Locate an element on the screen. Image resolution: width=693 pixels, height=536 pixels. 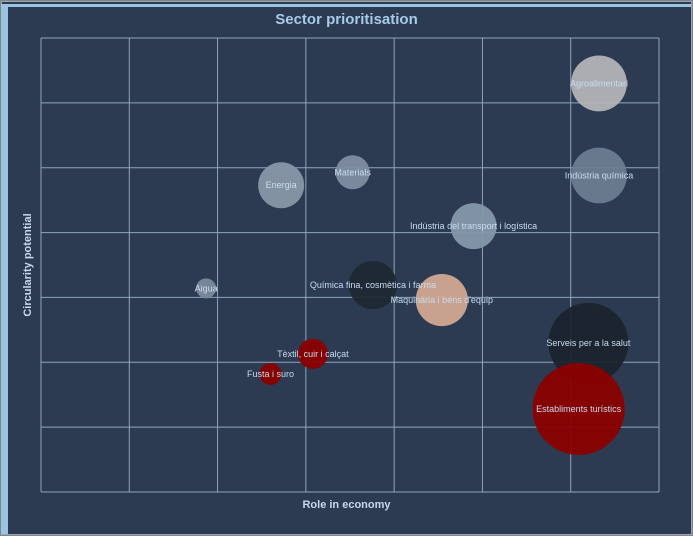
left-accent-bar is located at coordinates (4, 270).